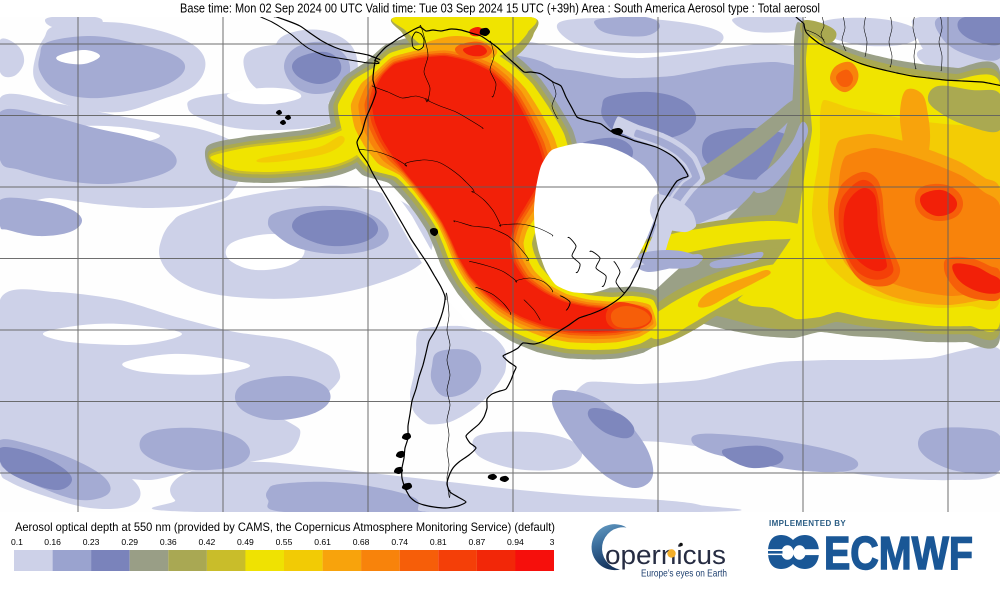 The height and width of the screenshot is (597, 1000). Describe the element at coordinates (399, 542) in the screenshot. I see `svg-text: 0.74` at that location.